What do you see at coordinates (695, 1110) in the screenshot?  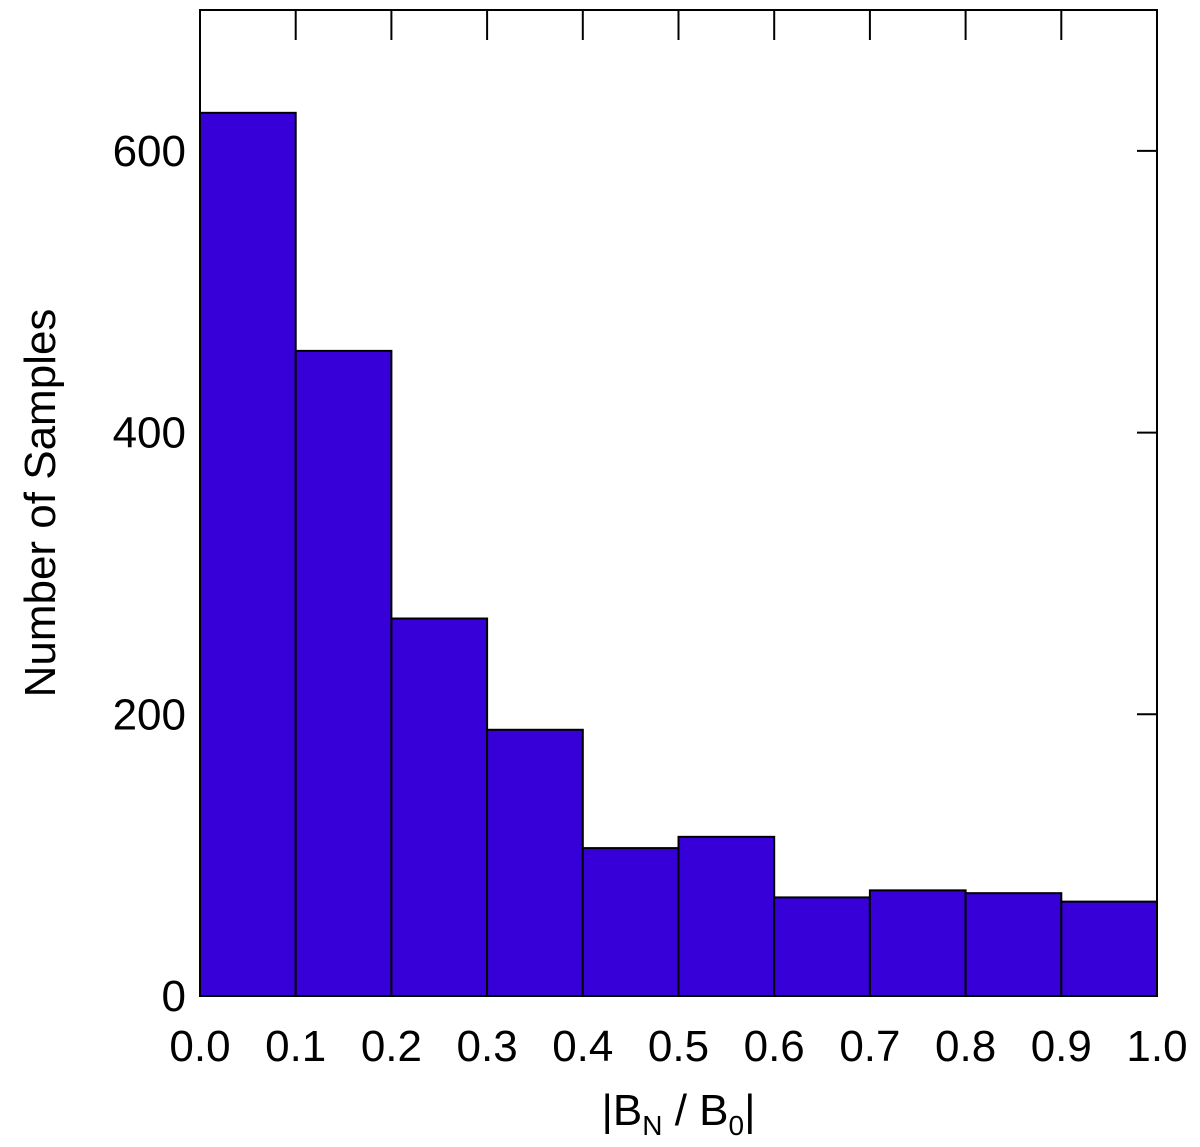 I see `x-axis-label-part: / B` at bounding box center [695, 1110].